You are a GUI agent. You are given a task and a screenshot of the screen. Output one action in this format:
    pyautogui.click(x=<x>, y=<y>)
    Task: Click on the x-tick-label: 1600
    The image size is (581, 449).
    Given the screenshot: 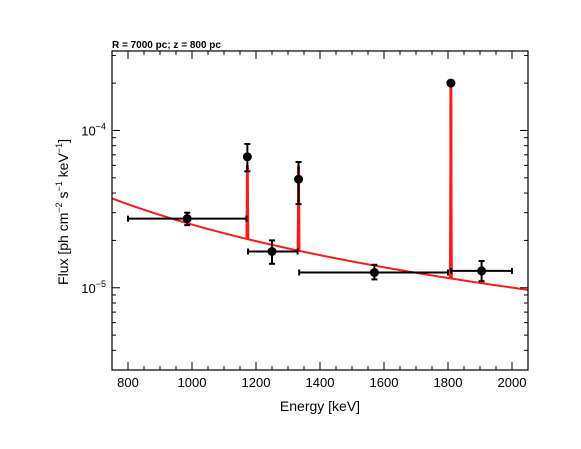 What is the action you would take?
    pyautogui.click(x=384, y=382)
    